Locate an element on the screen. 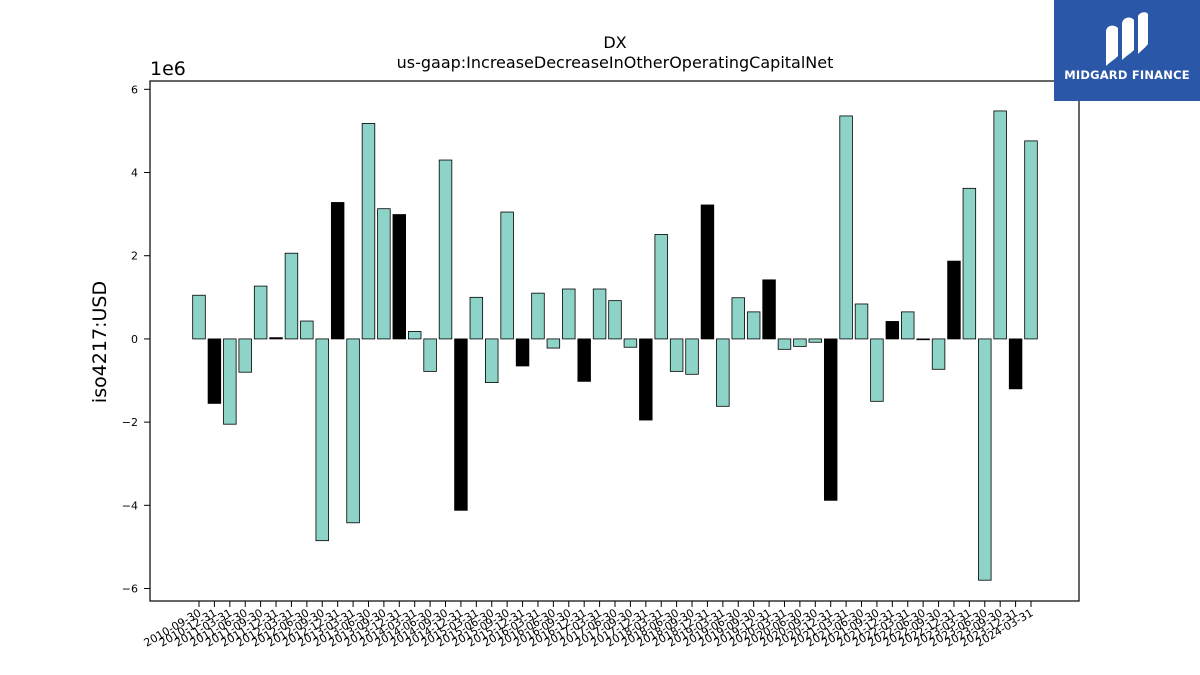  y-tick-label: 2 is located at coordinates (134, 256).